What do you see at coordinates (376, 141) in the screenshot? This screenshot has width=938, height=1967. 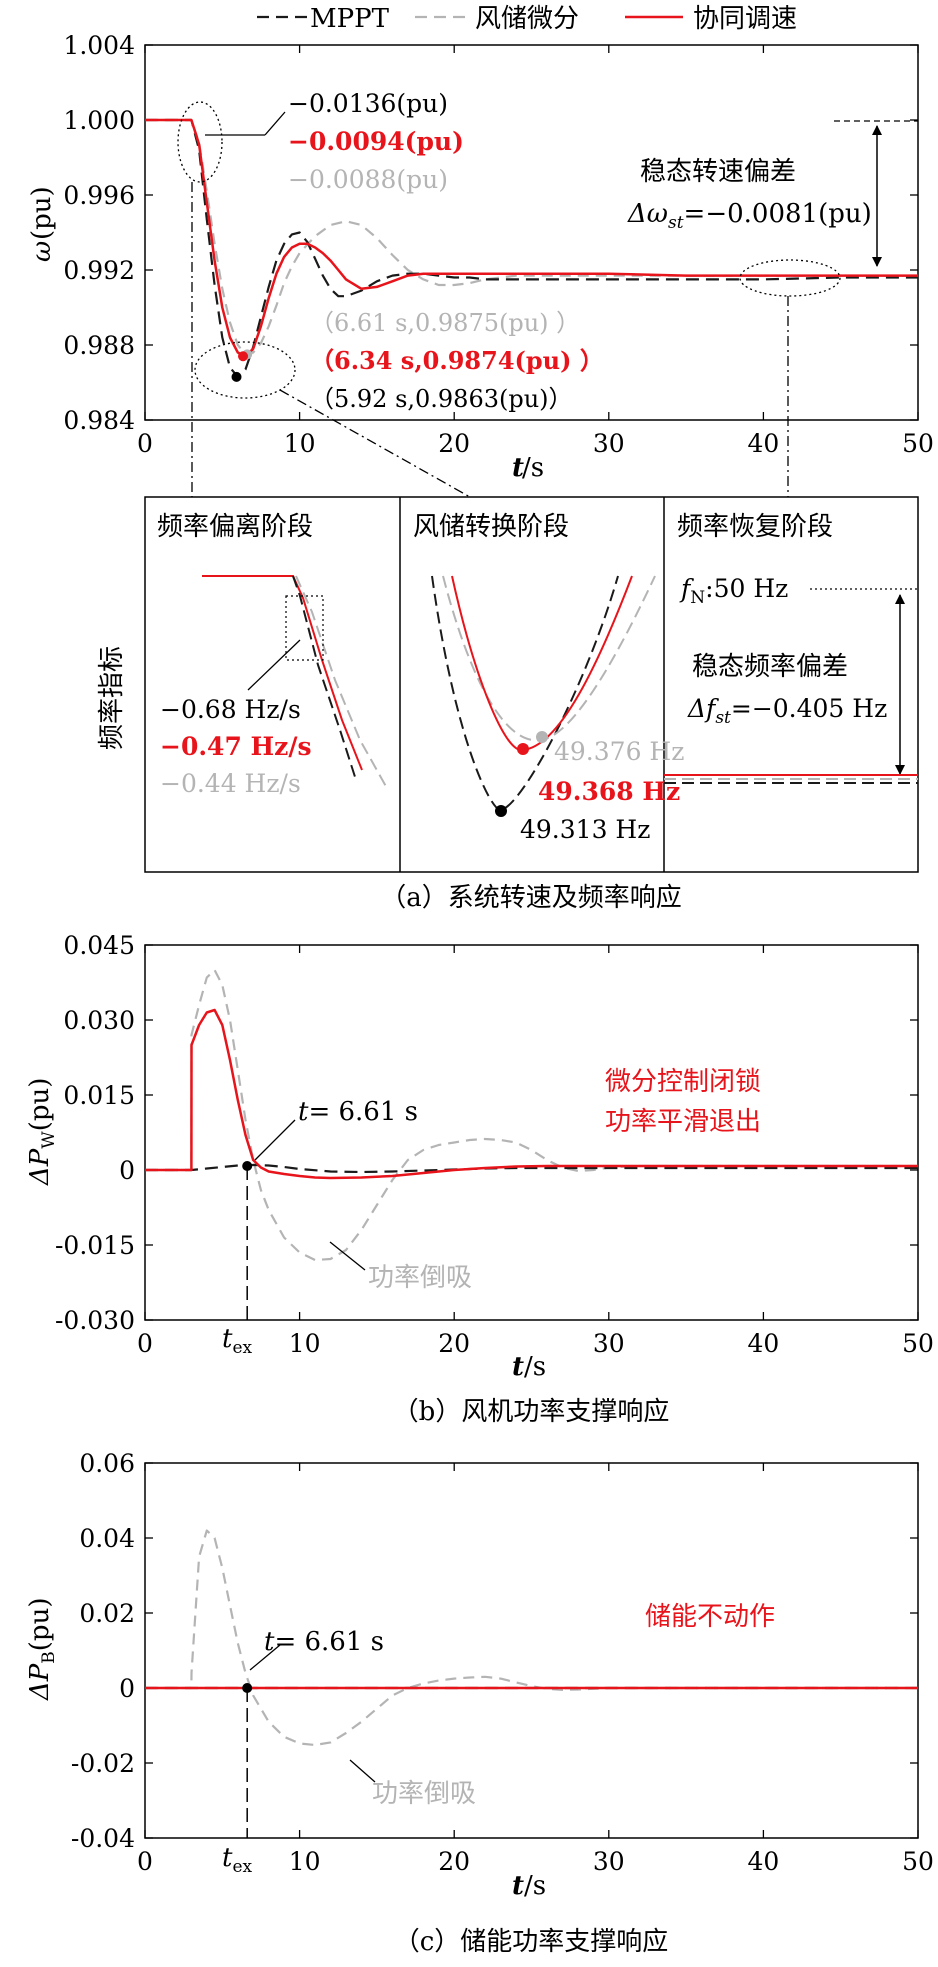 I see `rocof-coordinated-label: −0.0094(pu)` at bounding box center [376, 141].